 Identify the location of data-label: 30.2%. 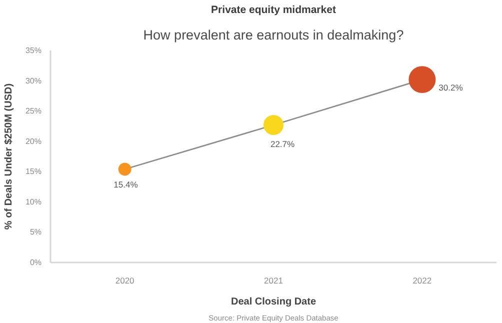
(451, 87).